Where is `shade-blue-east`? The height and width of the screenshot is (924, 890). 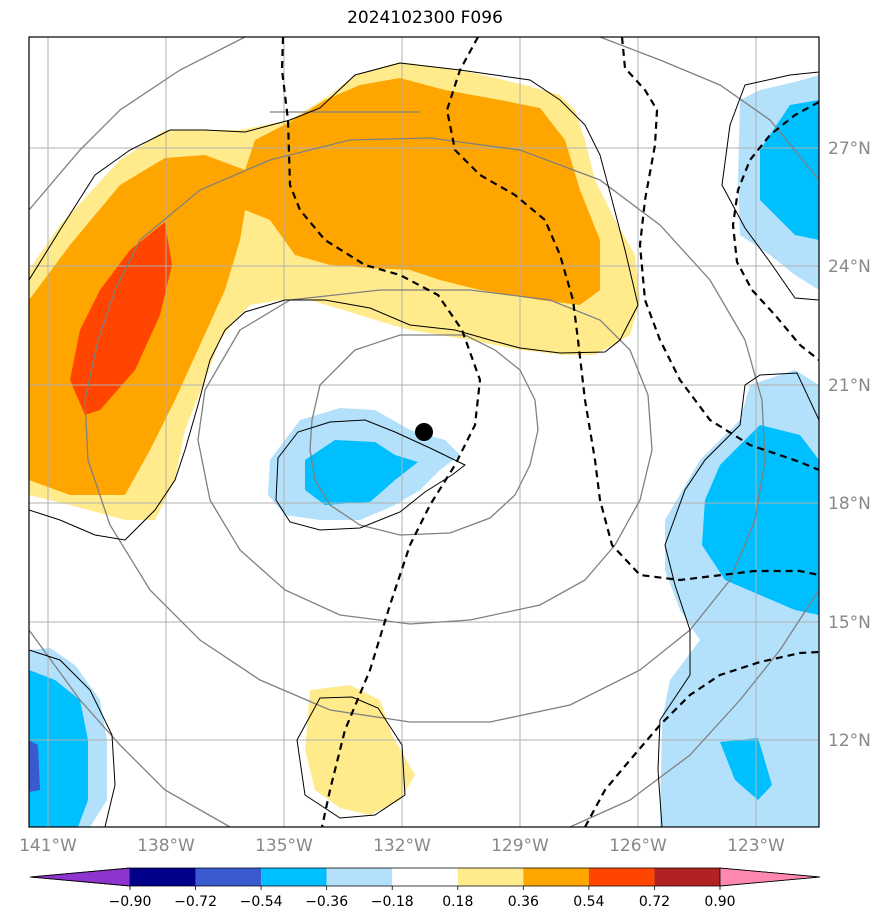
shade-blue-east is located at coordinates (760, 520).